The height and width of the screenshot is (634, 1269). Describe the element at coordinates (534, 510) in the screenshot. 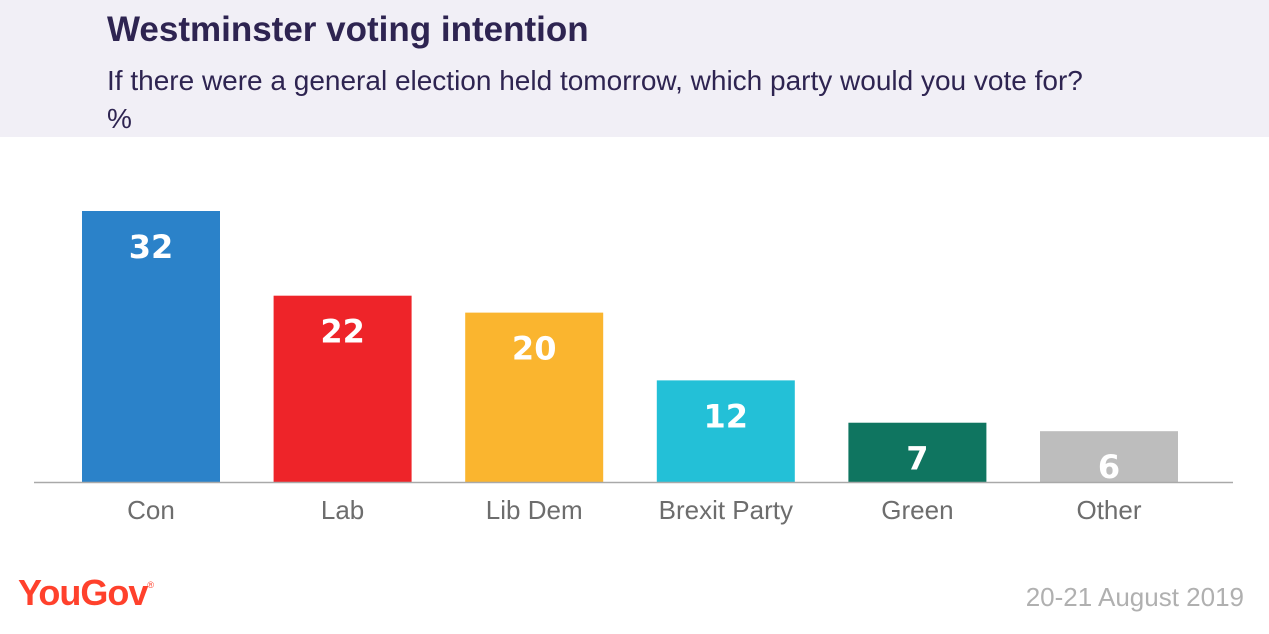

I see `category-label: Lib Dem` at that location.